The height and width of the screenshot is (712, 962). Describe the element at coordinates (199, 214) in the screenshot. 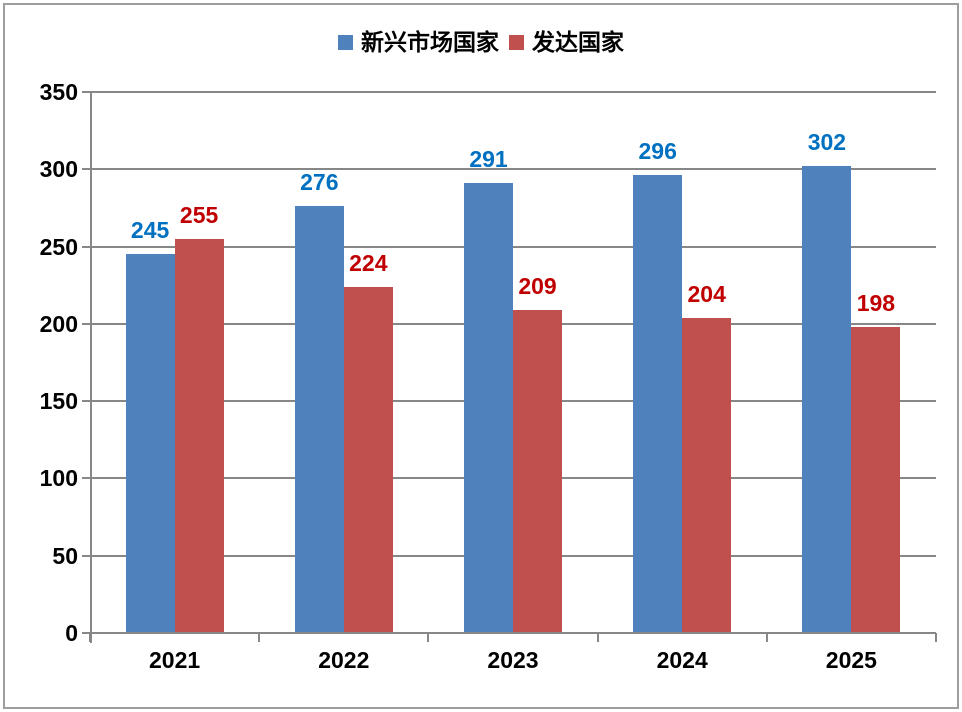

I see `bar-value-label-developed-2021: 255` at that location.